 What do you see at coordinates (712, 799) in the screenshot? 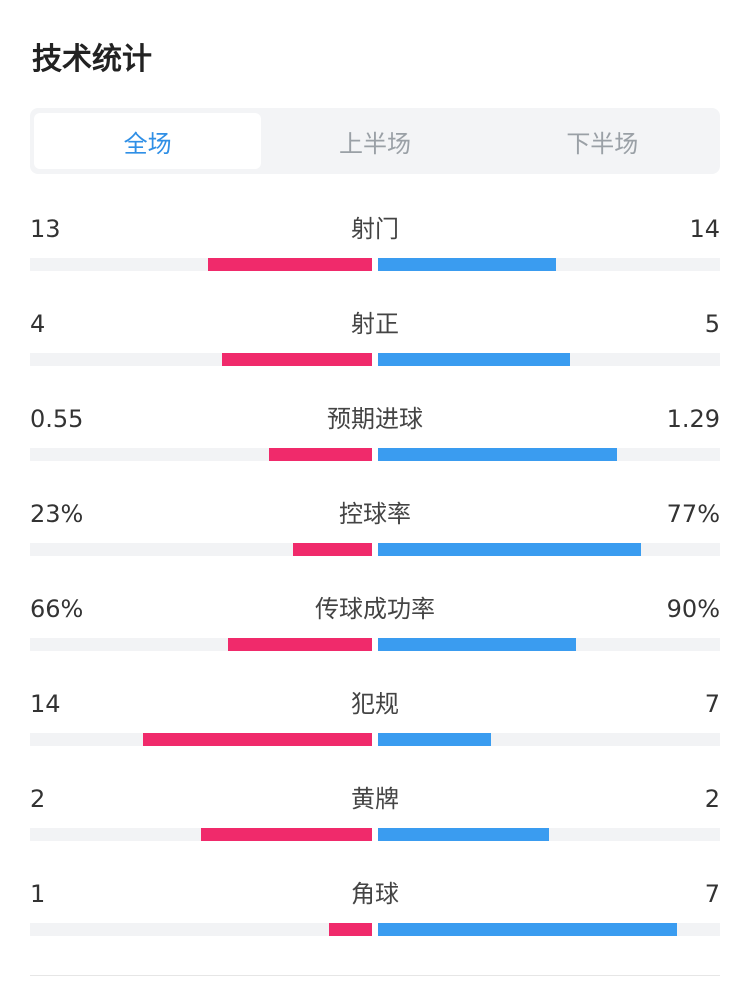
I see `away-value: 2` at bounding box center [712, 799].